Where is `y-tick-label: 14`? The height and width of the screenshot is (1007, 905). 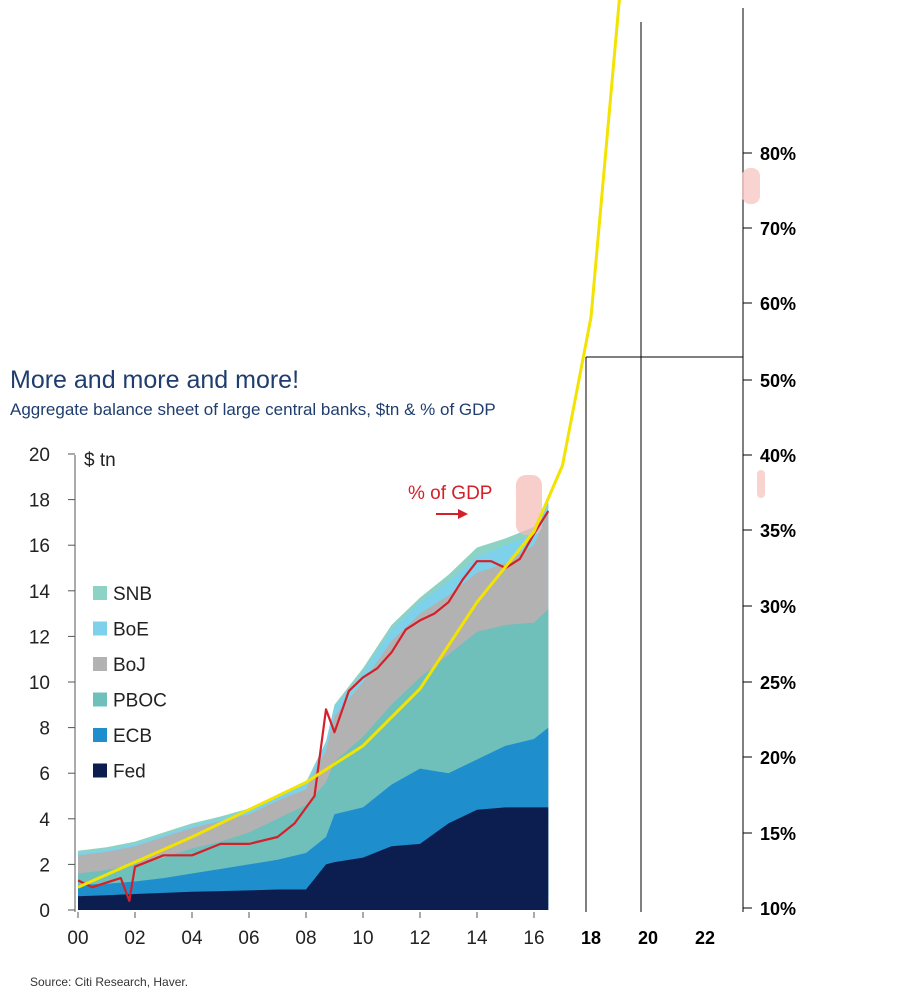
y-tick-label: 14 is located at coordinates (40, 592).